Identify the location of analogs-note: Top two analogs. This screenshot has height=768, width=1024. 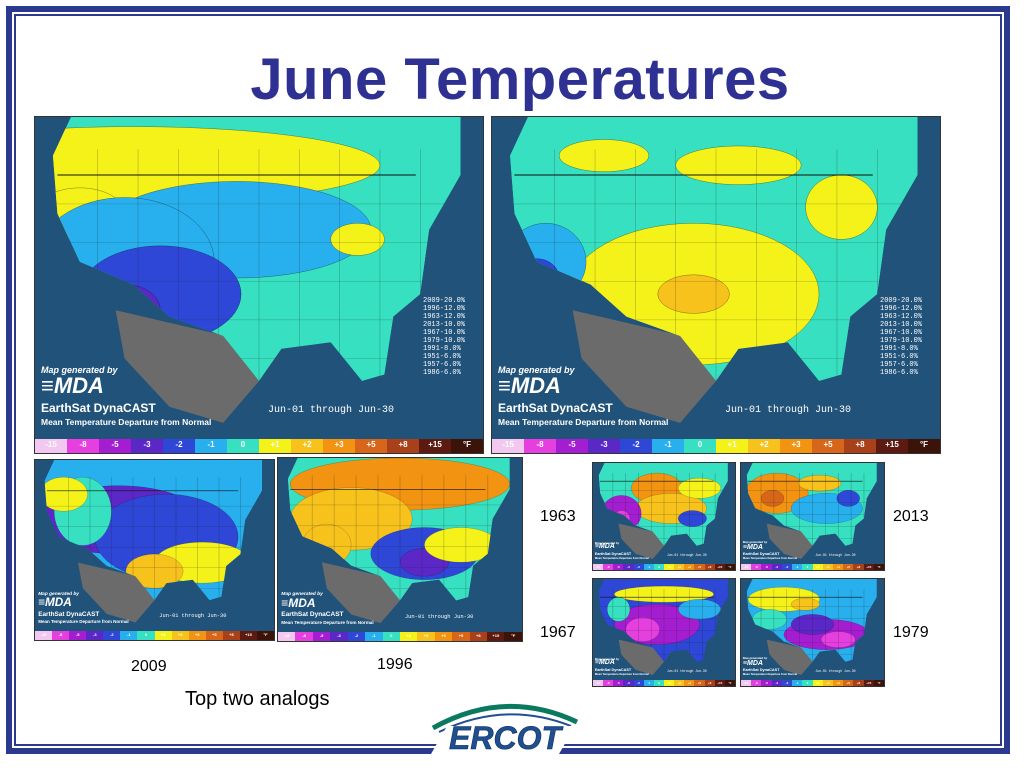
(257, 699).